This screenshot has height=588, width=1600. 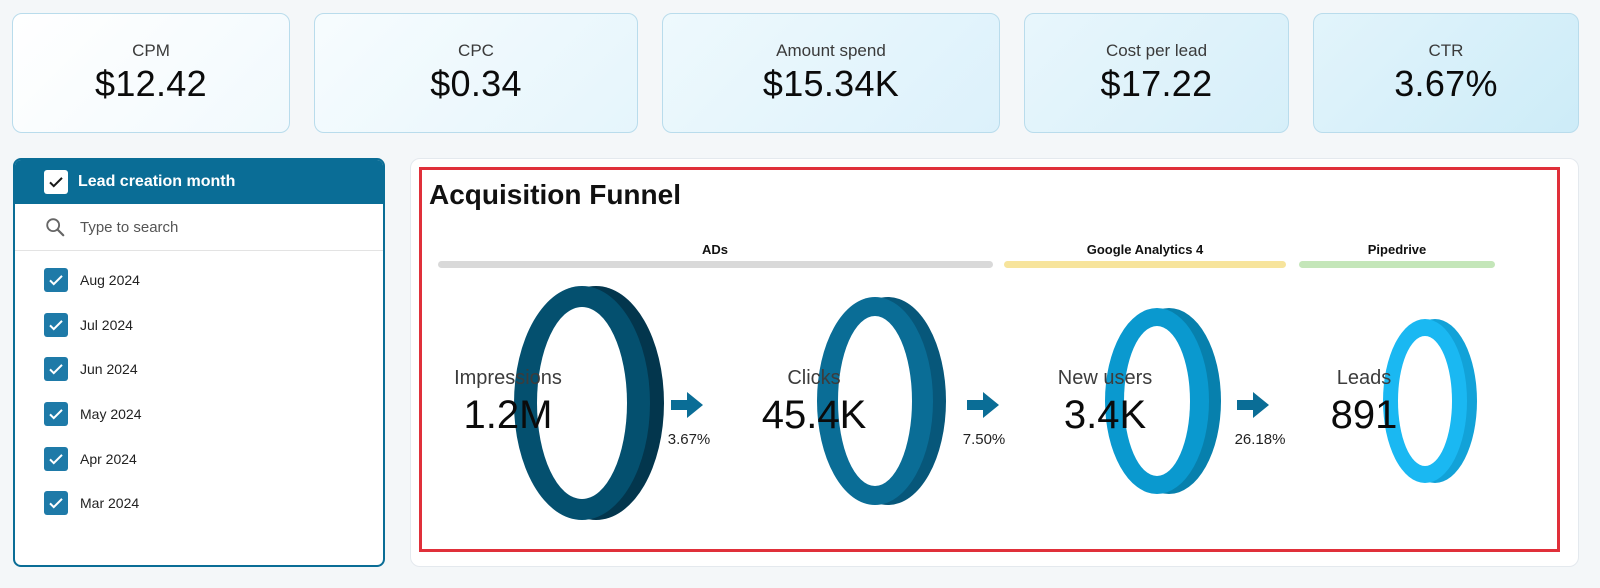 What do you see at coordinates (1156, 83) in the screenshot?
I see `kpi-value: $17.22` at bounding box center [1156, 83].